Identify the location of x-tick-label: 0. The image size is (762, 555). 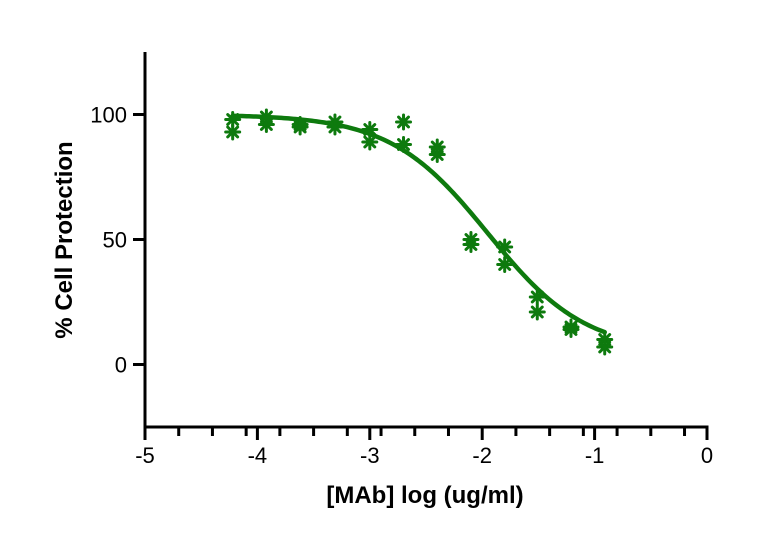
(707, 455).